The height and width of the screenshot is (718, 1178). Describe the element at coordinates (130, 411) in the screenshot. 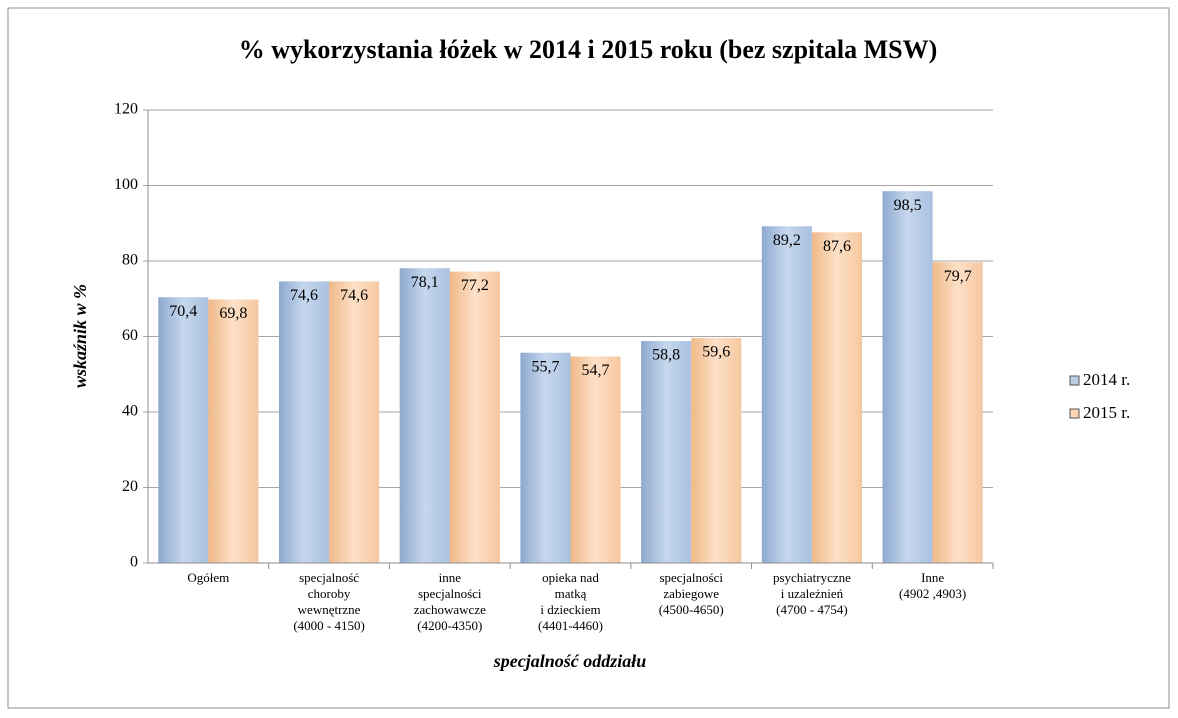

I see `y-tick-label: 40` at that location.